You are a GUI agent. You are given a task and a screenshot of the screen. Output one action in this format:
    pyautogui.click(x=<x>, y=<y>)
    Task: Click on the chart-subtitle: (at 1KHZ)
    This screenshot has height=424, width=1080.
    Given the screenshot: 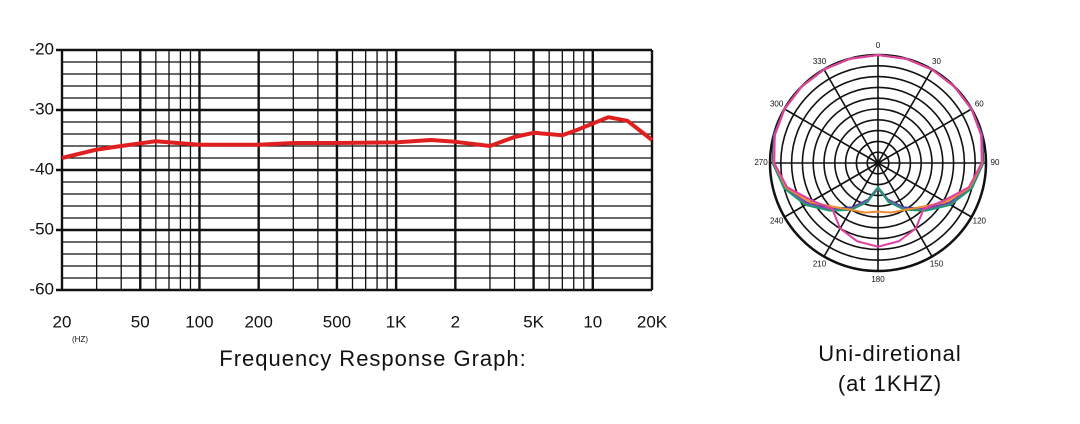 What is the action you would take?
    pyautogui.click(x=890, y=383)
    